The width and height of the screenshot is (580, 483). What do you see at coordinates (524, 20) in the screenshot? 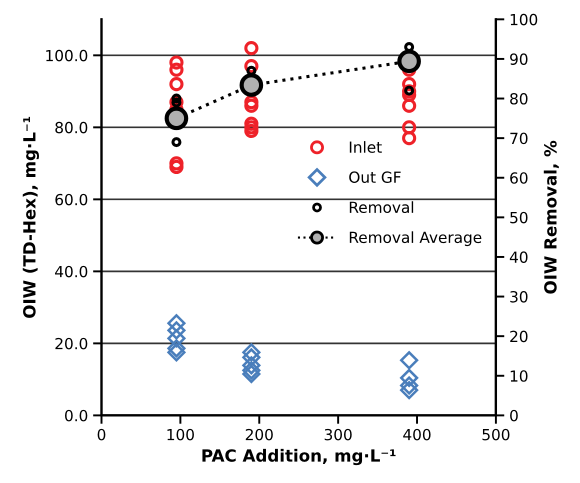
I see `y2-tick-label: 100` at bounding box center [524, 20].